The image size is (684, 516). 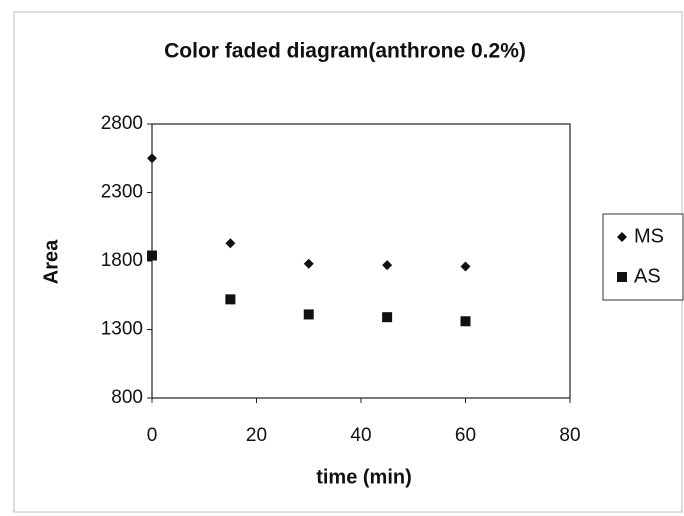 What do you see at coordinates (122, 123) in the screenshot?
I see `y-tick-label: 2800` at bounding box center [122, 123].